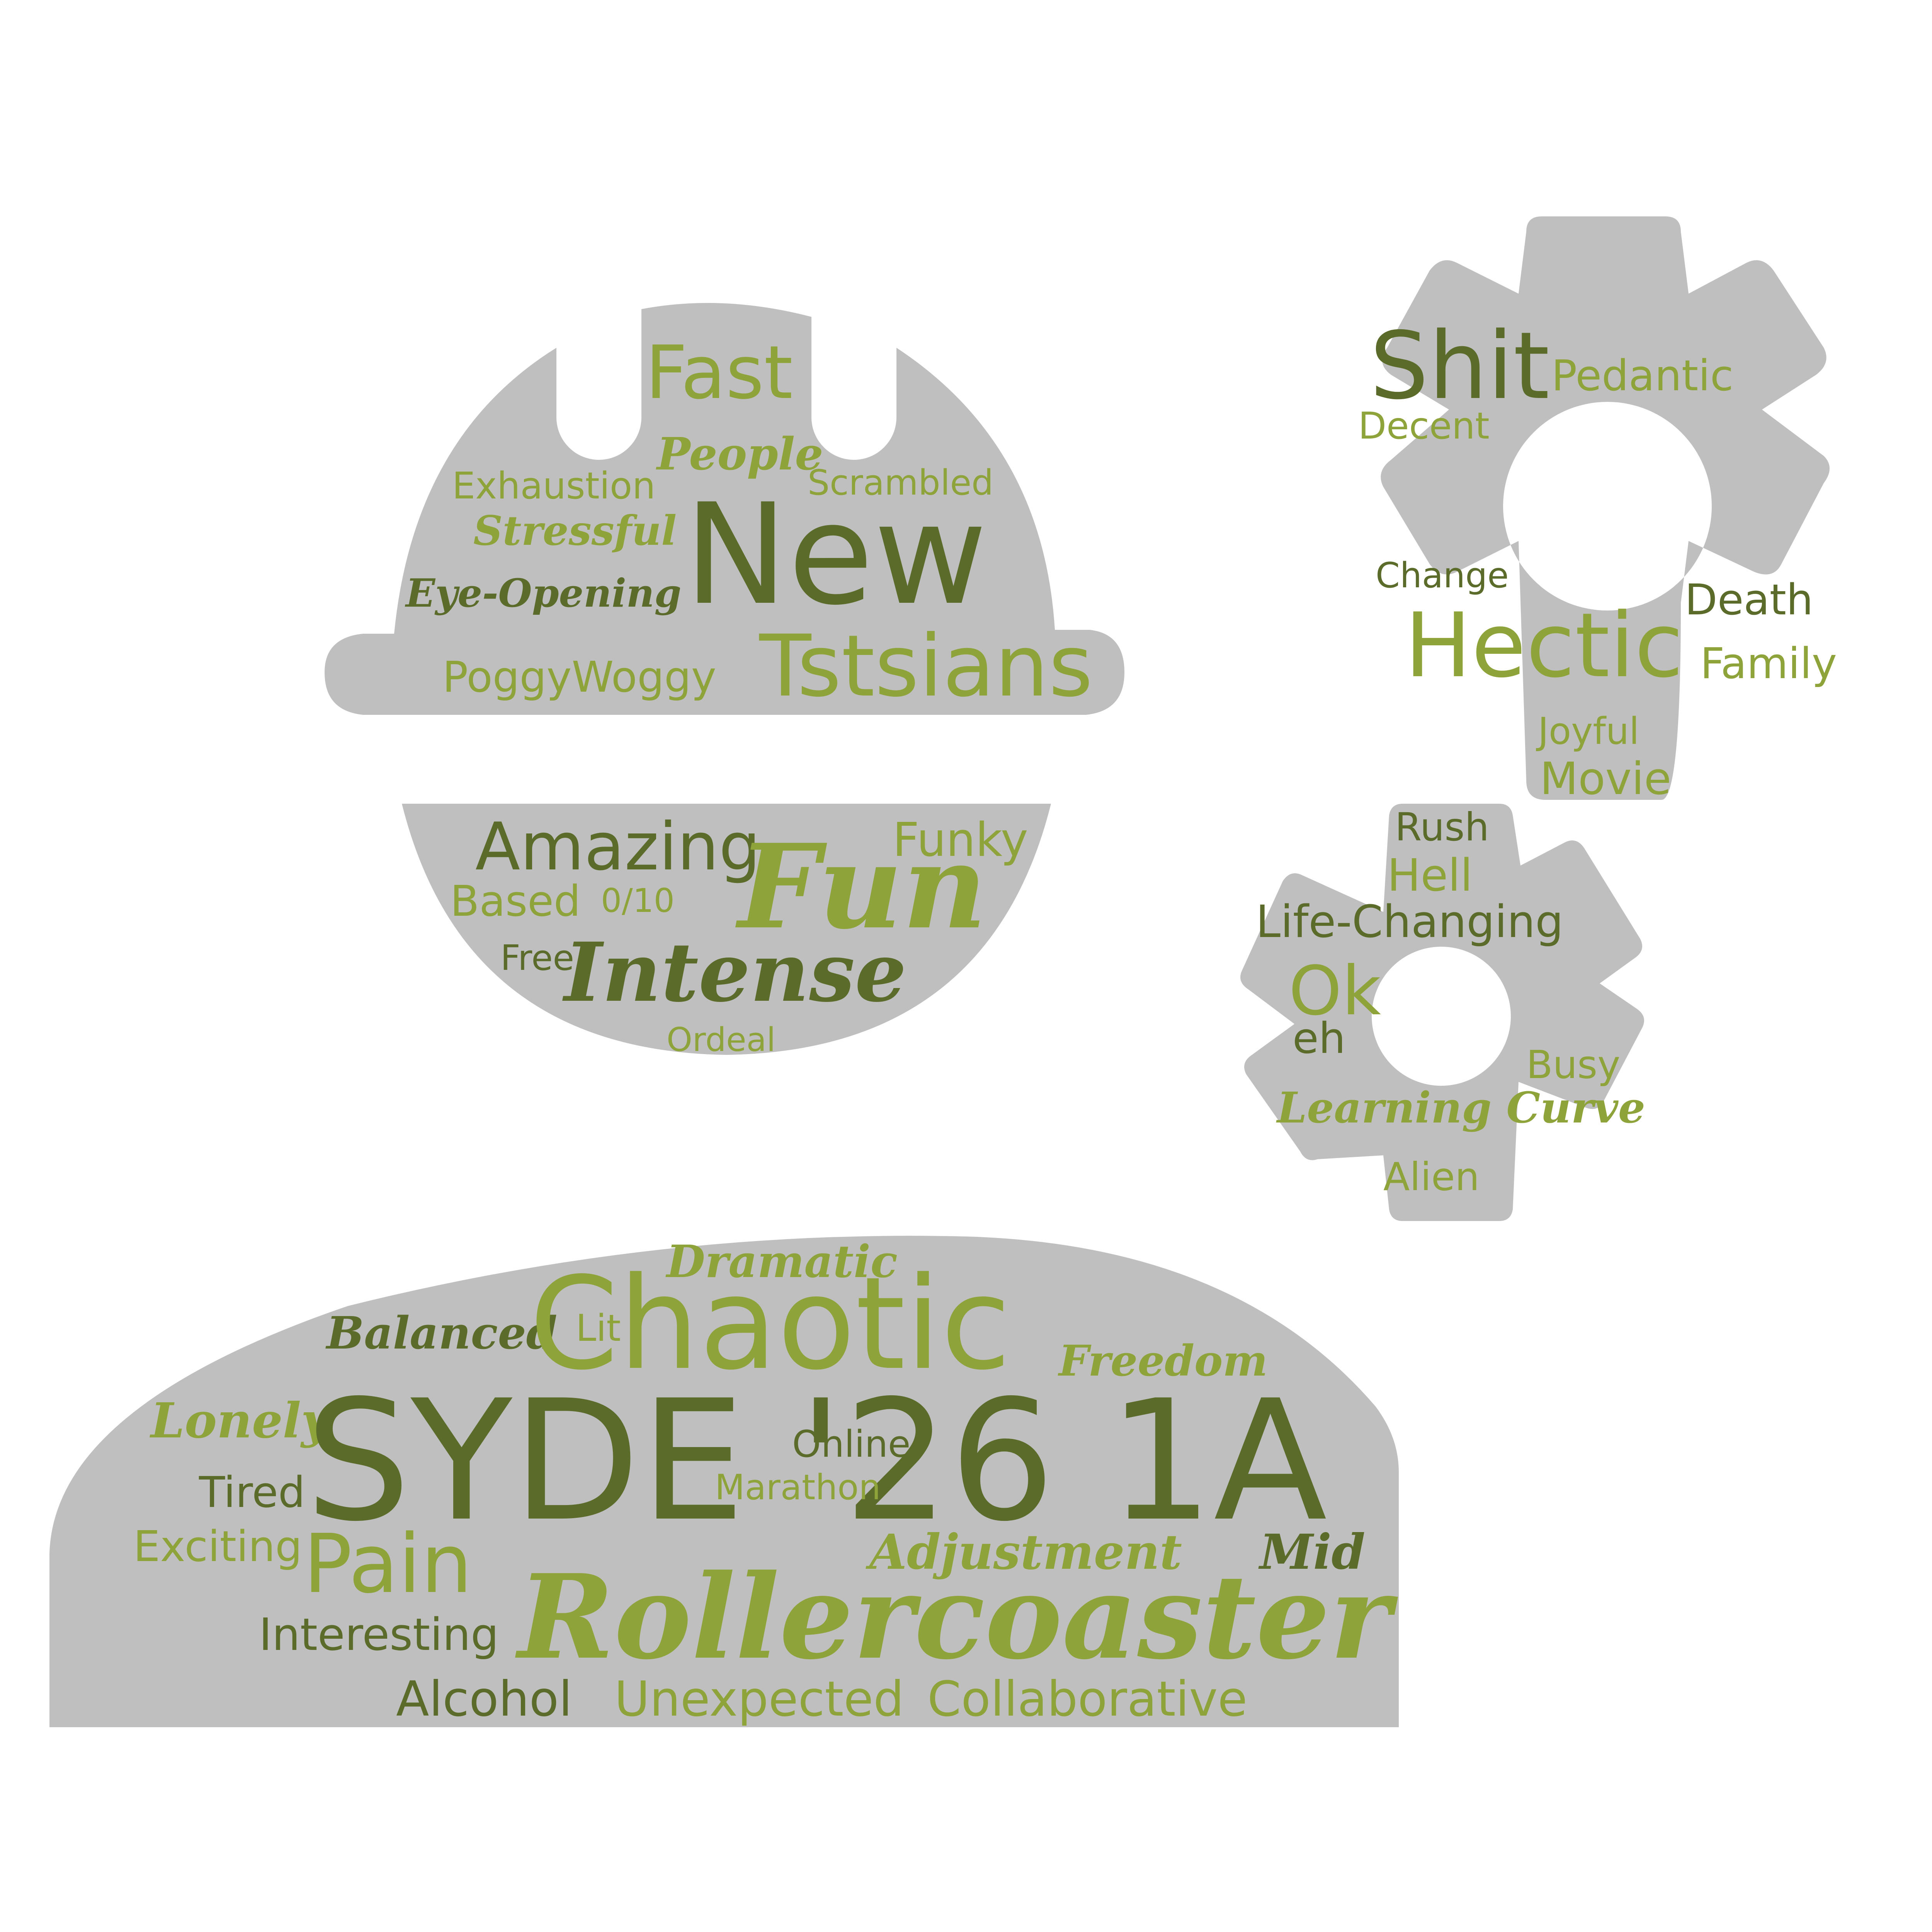 Image resolution: width=1932 pixels, height=1932 pixels. Describe the element at coordinates (553, 486) in the screenshot. I see `word-exhaustion: Exhaustion` at that location.